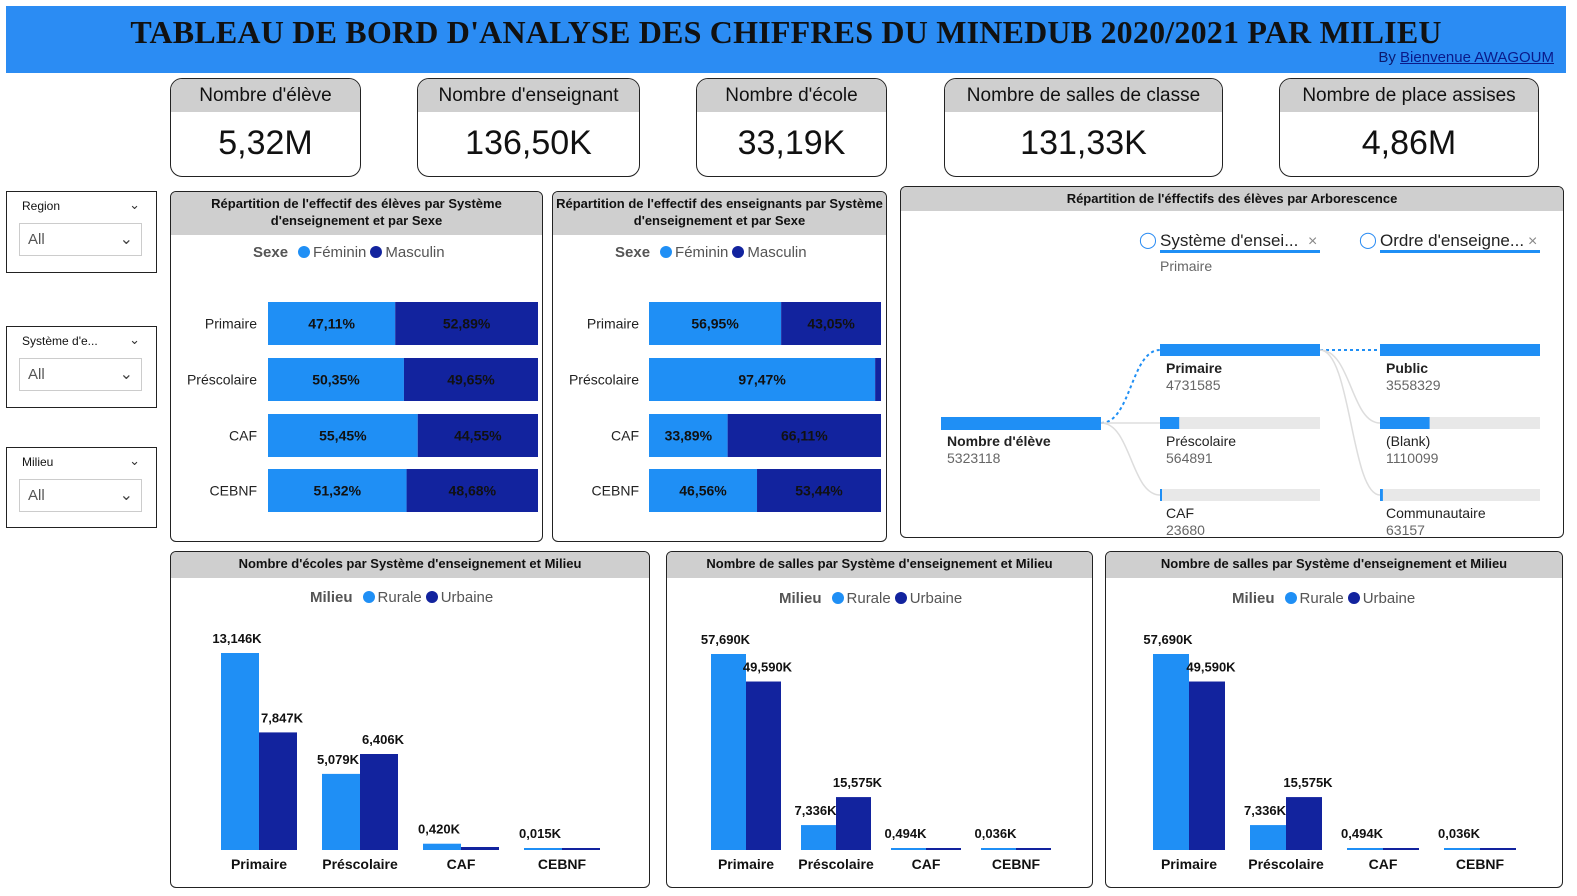 Image resolution: width=1577 pixels, height=896 pixels. I want to click on slicer-milieu: Milieu ⌄ All ⌄, so click(81, 487).